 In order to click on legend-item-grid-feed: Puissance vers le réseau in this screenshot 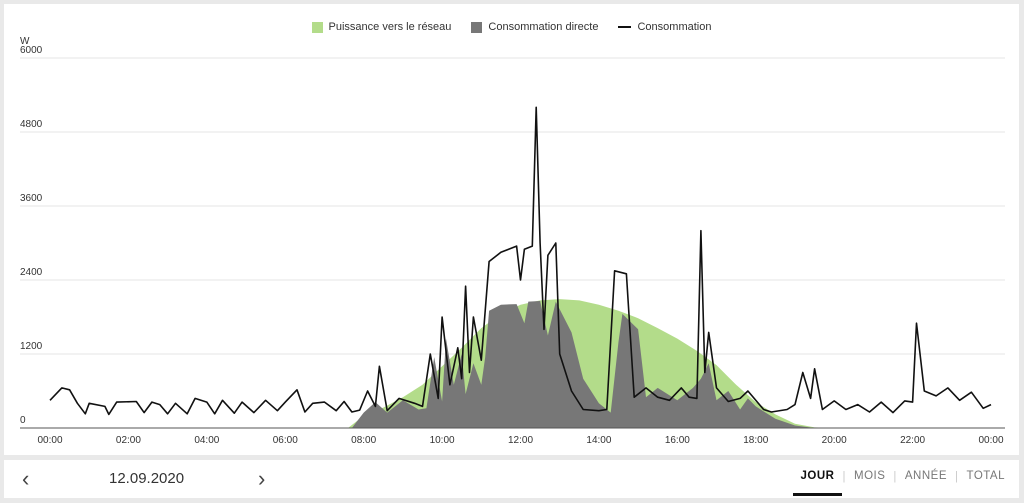, I will do `click(381, 27)`.